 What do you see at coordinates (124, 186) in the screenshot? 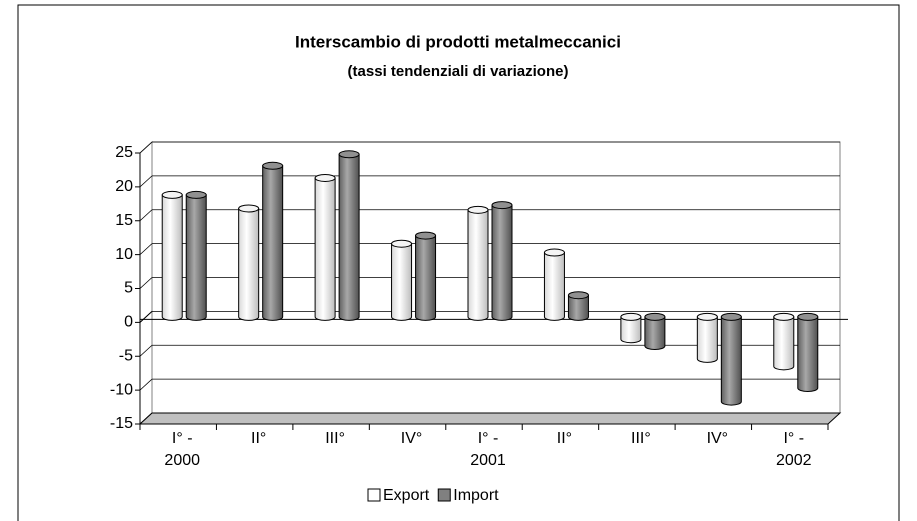
I see `y-tick-label: 20` at bounding box center [124, 186].